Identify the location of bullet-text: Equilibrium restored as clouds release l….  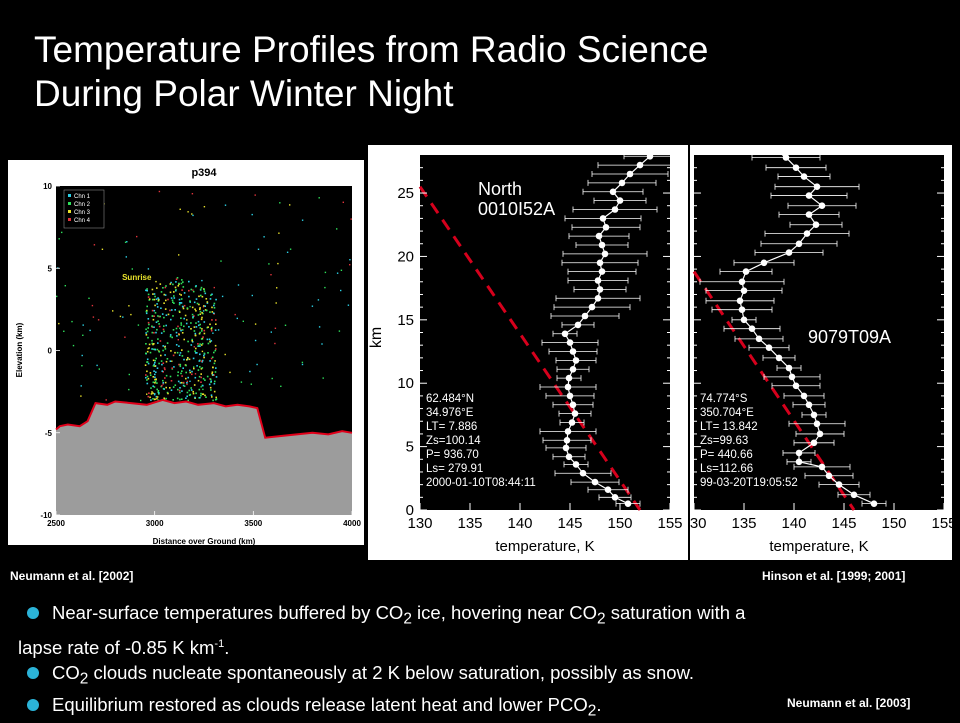
(320, 704).